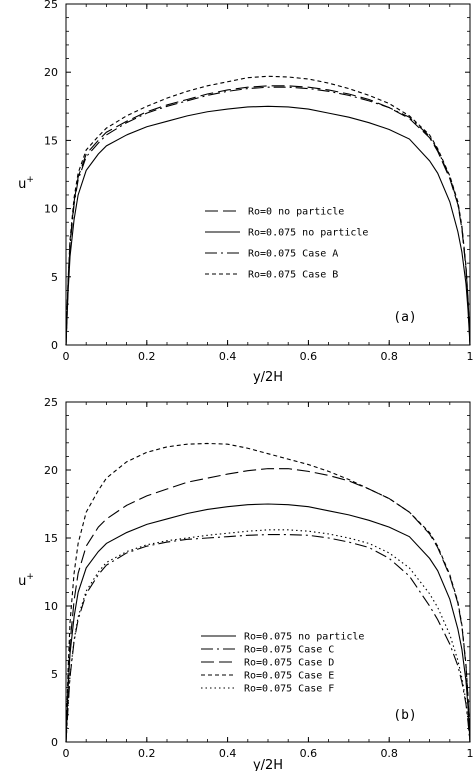 The width and height of the screenshot is (474, 775). I want to click on legend-label: Ro=0.075 Case B, so click(293, 275).